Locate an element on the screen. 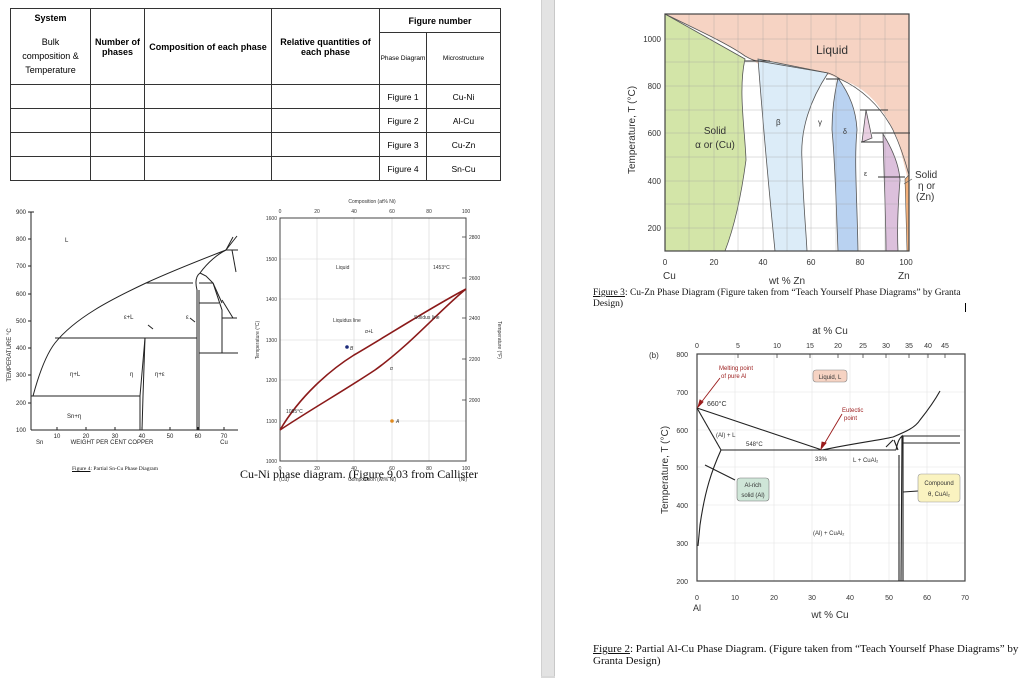 This screenshot has height=678, width=1024. sncu-xtick: 40 is located at coordinates (142, 437).